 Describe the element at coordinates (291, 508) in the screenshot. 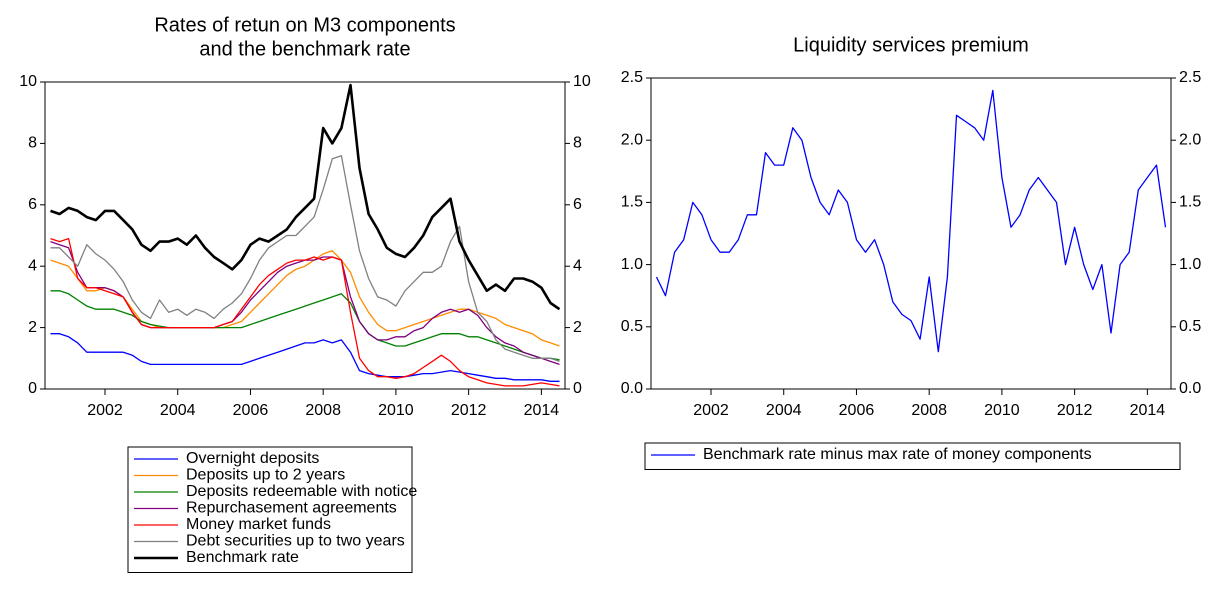

I see `legend-label: Repurchasement agreements` at that location.